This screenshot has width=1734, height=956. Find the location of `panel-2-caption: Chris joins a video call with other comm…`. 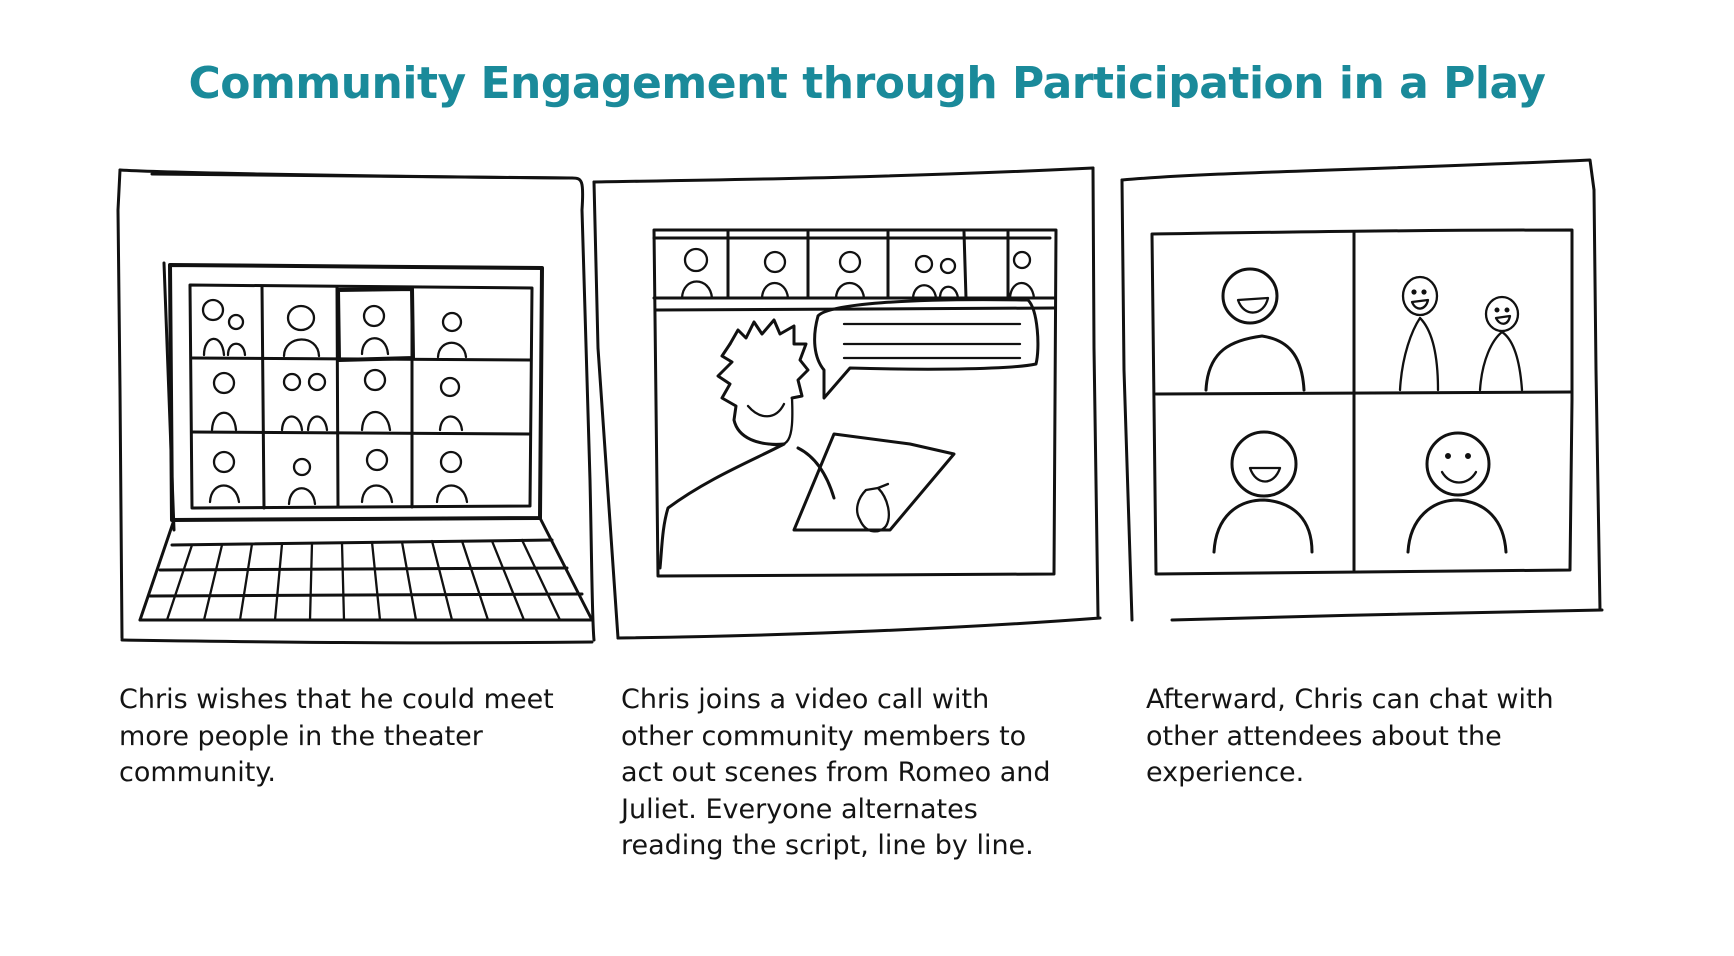

panel-2-caption: Chris joins a video call with other comm… is located at coordinates (836, 772).